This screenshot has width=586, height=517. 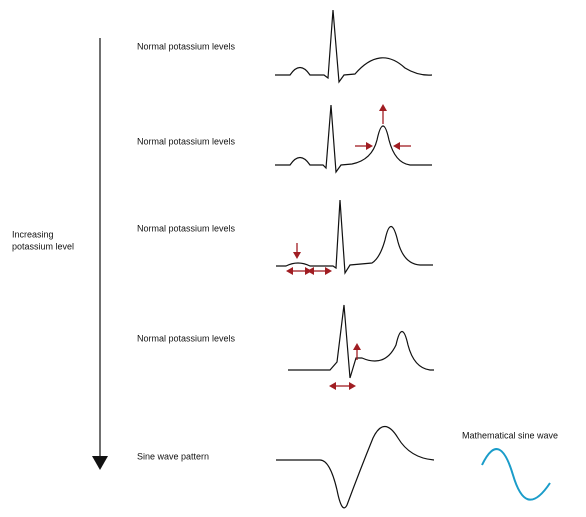 What do you see at coordinates (33, 234) in the screenshot?
I see `side-label: Increasing` at bounding box center [33, 234].